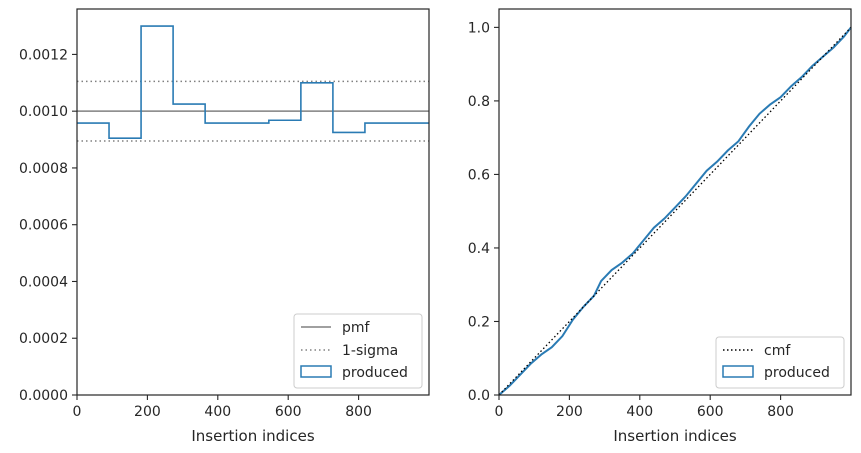  Describe the element at coordinates (43, 226) in the screenshot. I see `left-y-tick-label: 0.0006` at that location.